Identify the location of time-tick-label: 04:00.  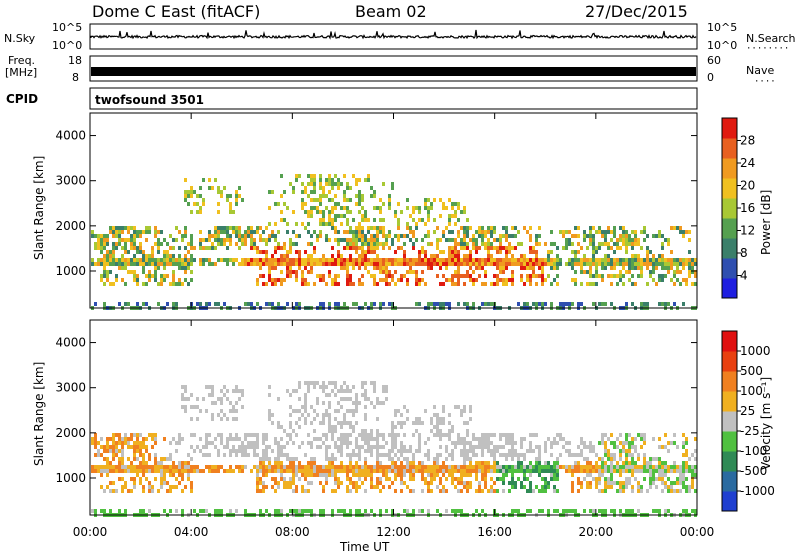
(191, 532).